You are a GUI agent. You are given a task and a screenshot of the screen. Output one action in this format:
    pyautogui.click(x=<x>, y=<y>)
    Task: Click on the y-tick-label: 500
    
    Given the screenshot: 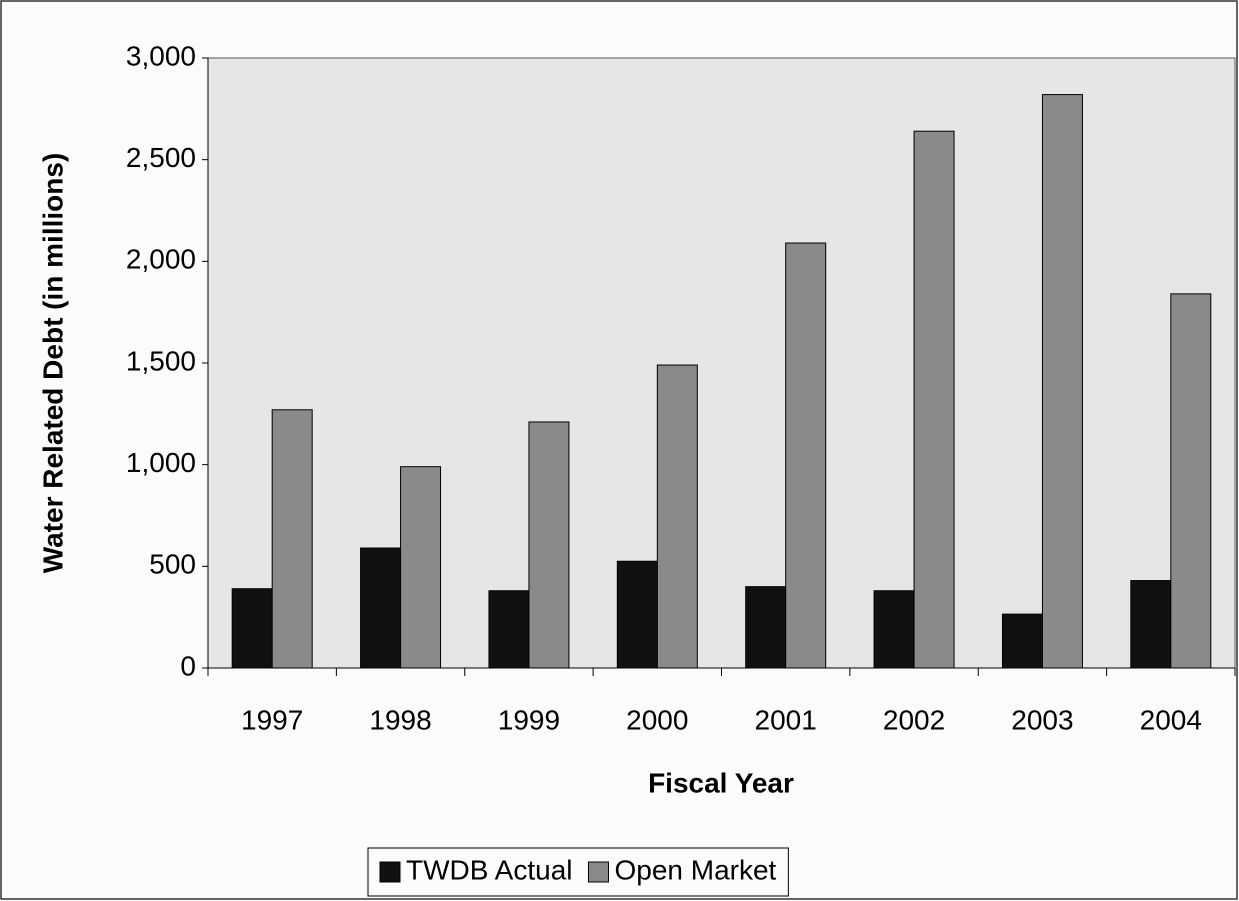 What is the action you would take?
    pyautogui.click(x=172, y=564)
    